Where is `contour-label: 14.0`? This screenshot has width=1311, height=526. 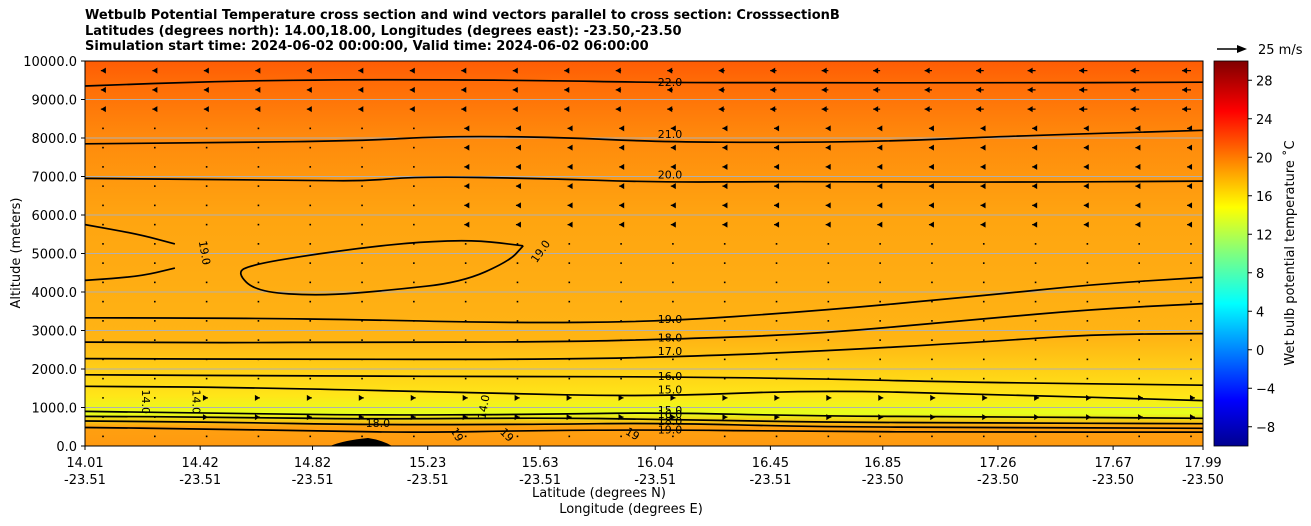
contour-label: 14.0 is located at coordinates (145, 401).